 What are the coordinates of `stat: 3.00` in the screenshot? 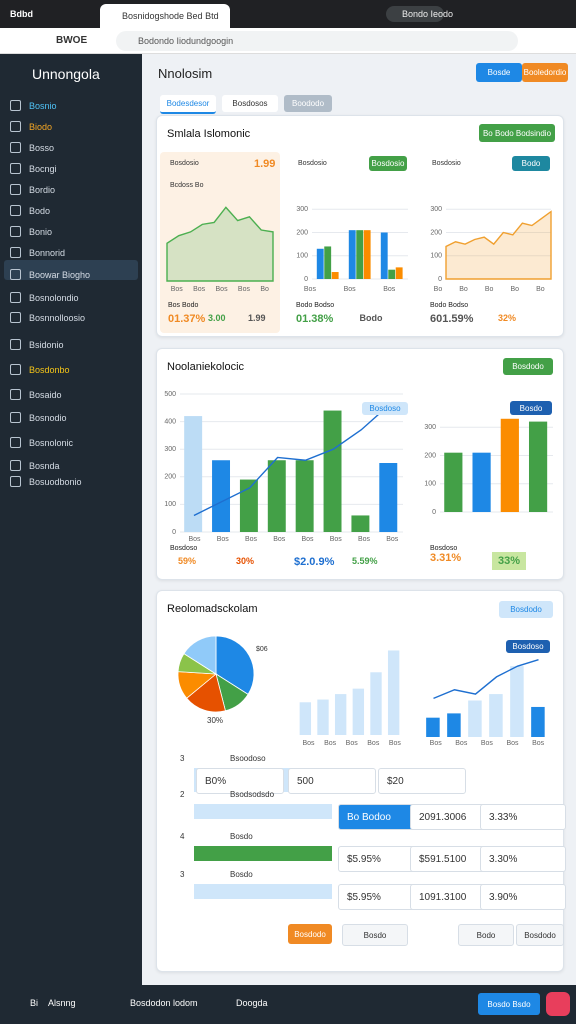 It's located at (217, 318).